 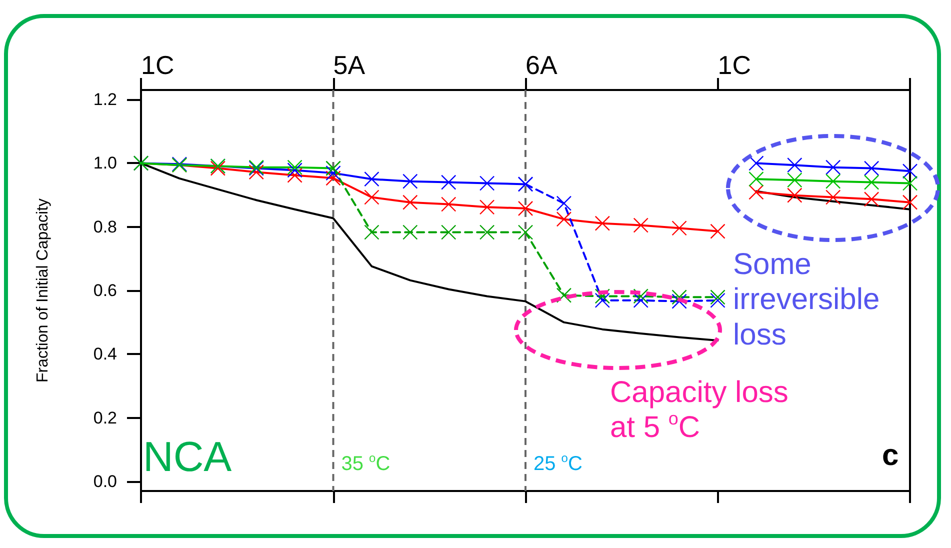 I want to click on text: 5A, so click(x=349, y=65).